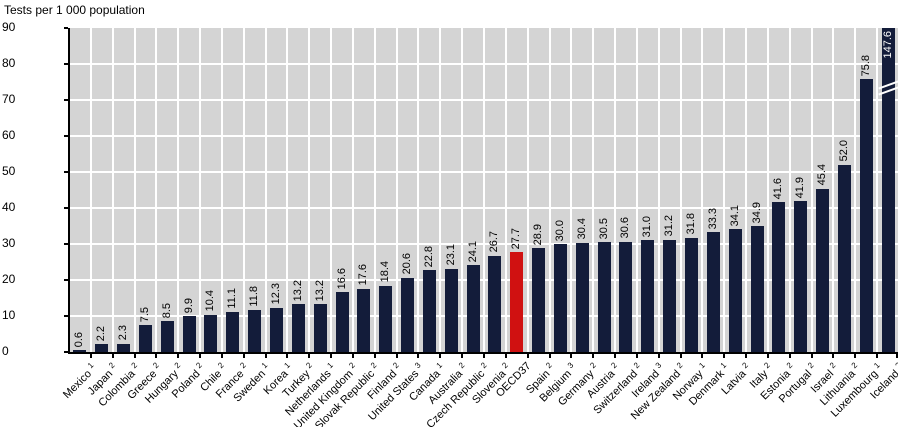 Image resolution: width=898 pixels, height=427 pixels. Describe the element at coordinates (9, 315) in the screenshot. I see `y-tick-label: 10` at that location.